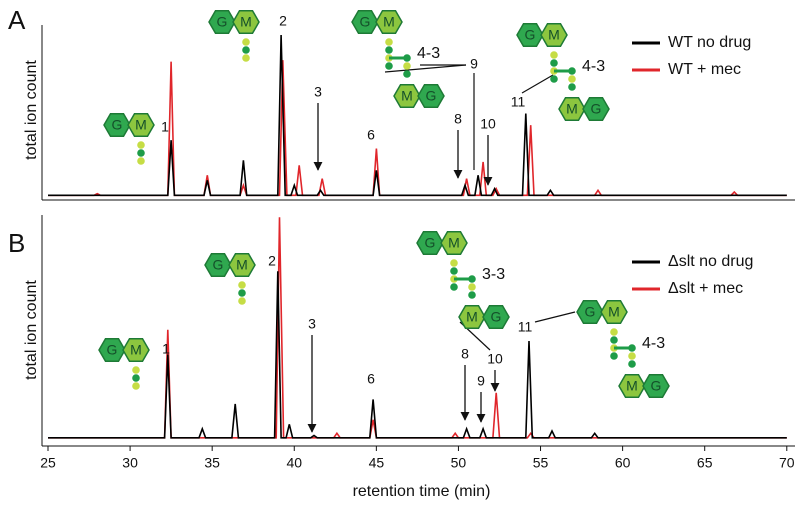 This screenshot has width=800, height=508. I want to click on x-tick-label: 70, so click(787, 463).